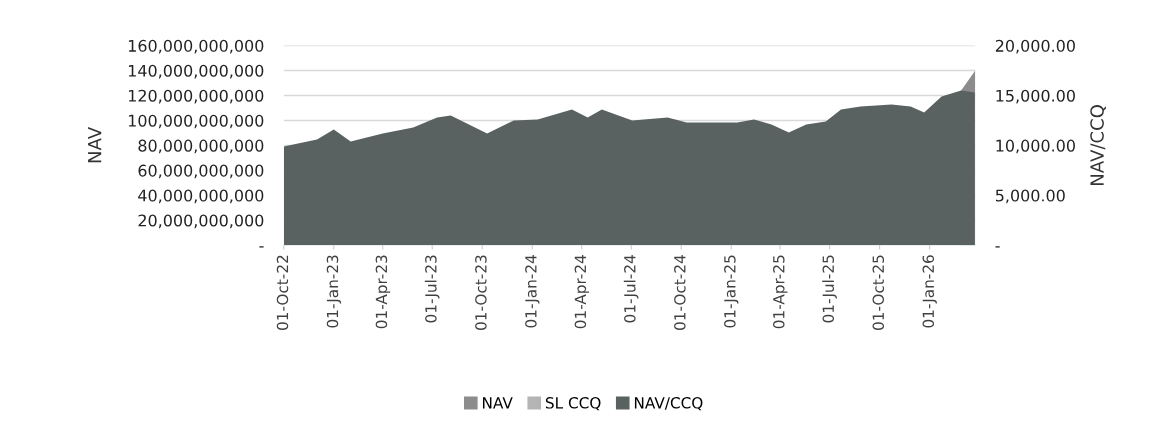 Image resolution: width=1168 pixels, height=434 pixels. I want to click on y-tick-label: 120,000,000,000, so click(196, 96).